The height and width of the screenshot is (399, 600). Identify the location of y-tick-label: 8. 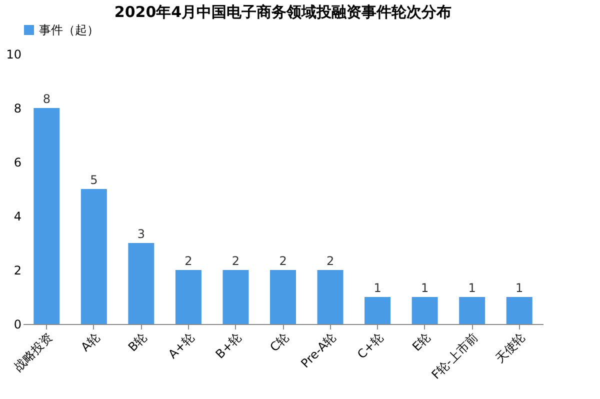
(18, 109).